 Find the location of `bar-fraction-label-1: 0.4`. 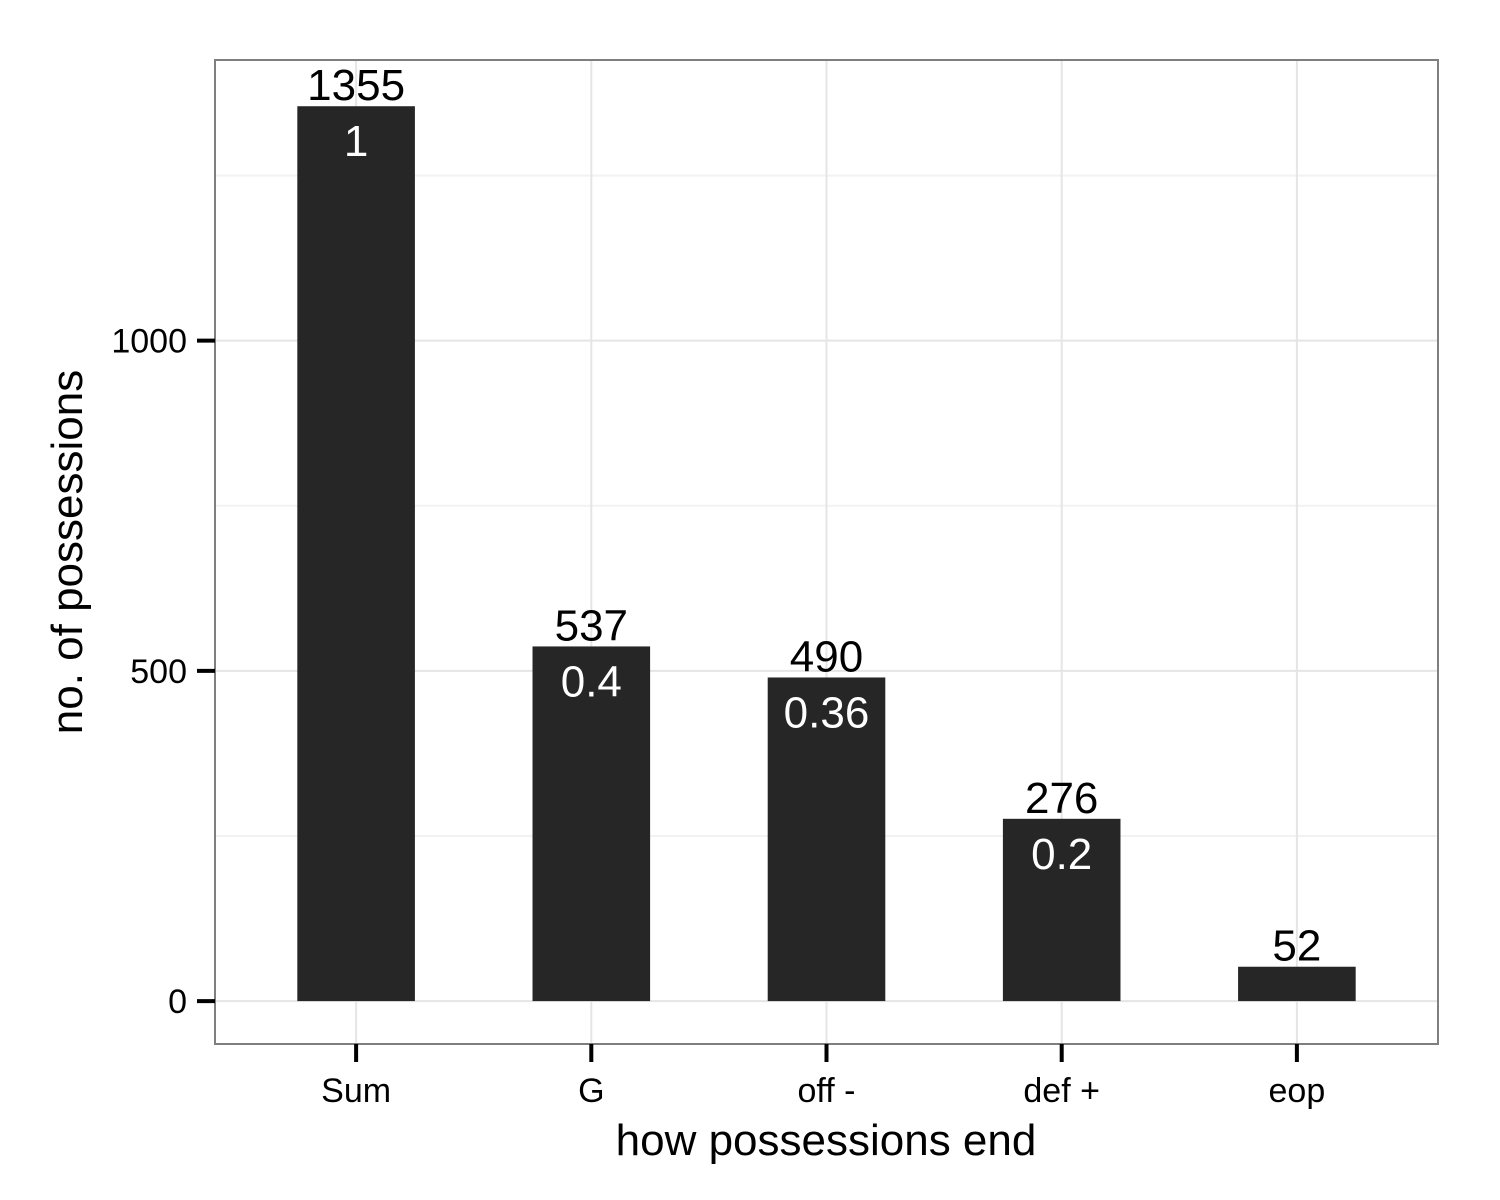

bar-fraction-label-1: 0.4 is located at coordinates (591, 681).